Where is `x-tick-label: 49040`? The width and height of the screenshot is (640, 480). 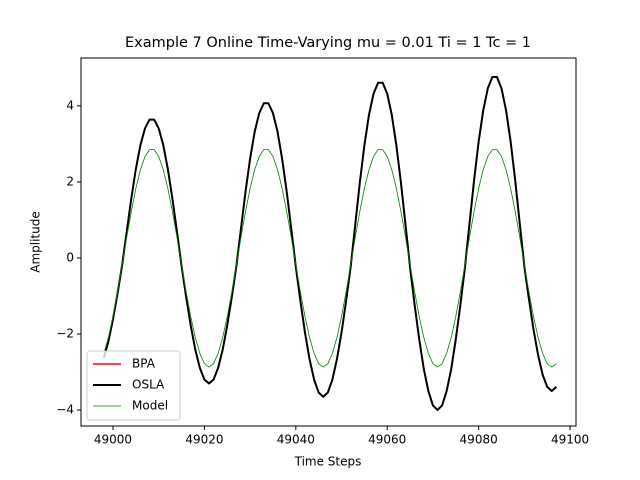
x-tick-label: 49040 is located at coordinates (296, 440).